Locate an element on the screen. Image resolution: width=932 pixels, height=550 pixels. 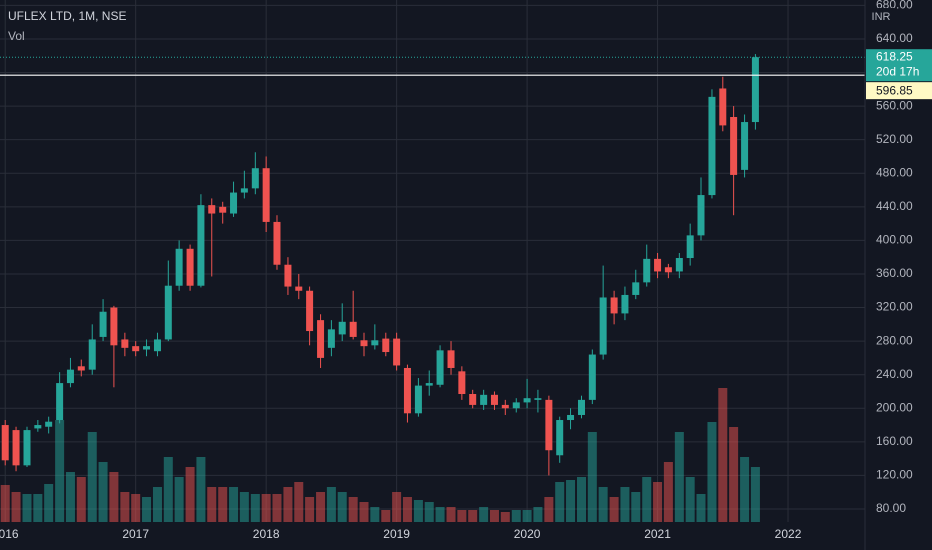
x-tick-label: 2016 is located at coordinates (9, 534).